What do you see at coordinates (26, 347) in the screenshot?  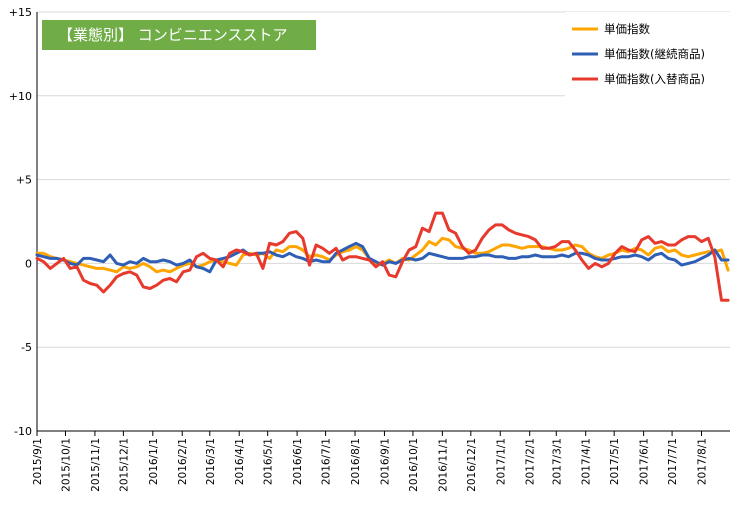 I see `y-tick-label: -5` at bounding box center [26, 347].